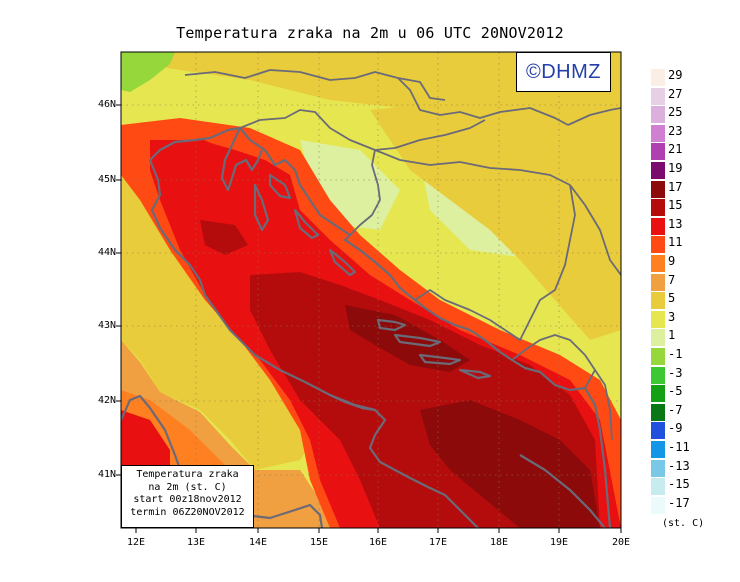  I want to click on legend-label: 13, so click(675, 223).